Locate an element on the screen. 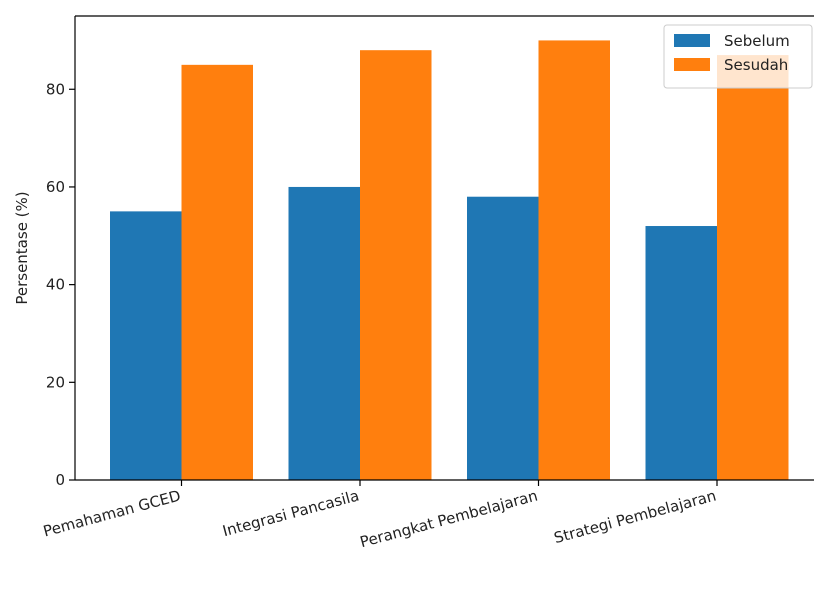  y-tick-label: 80 is located at coordinates (55, 89).